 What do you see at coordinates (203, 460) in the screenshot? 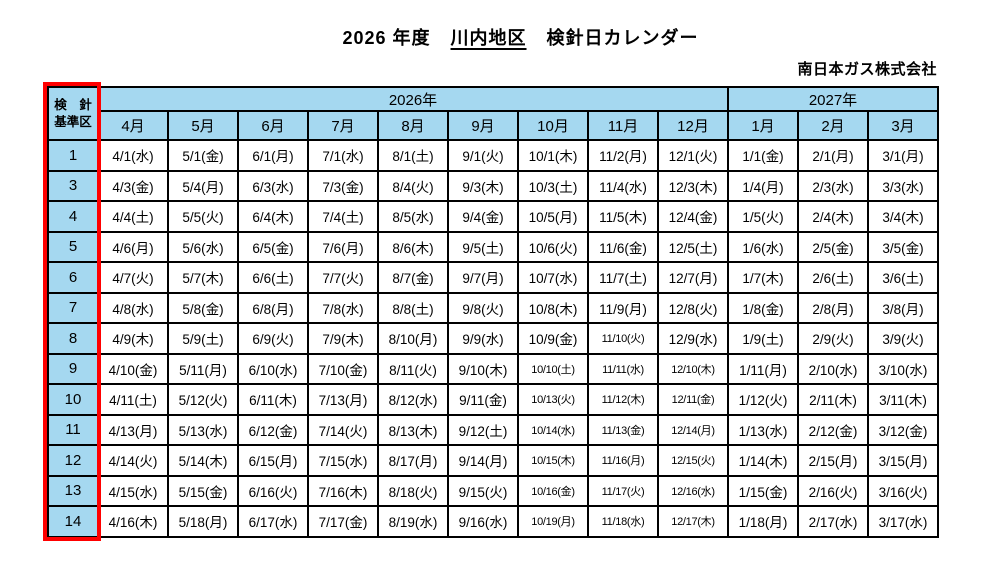
I see `date-cell: 5/14(木)` at bounding box center [203, 460].